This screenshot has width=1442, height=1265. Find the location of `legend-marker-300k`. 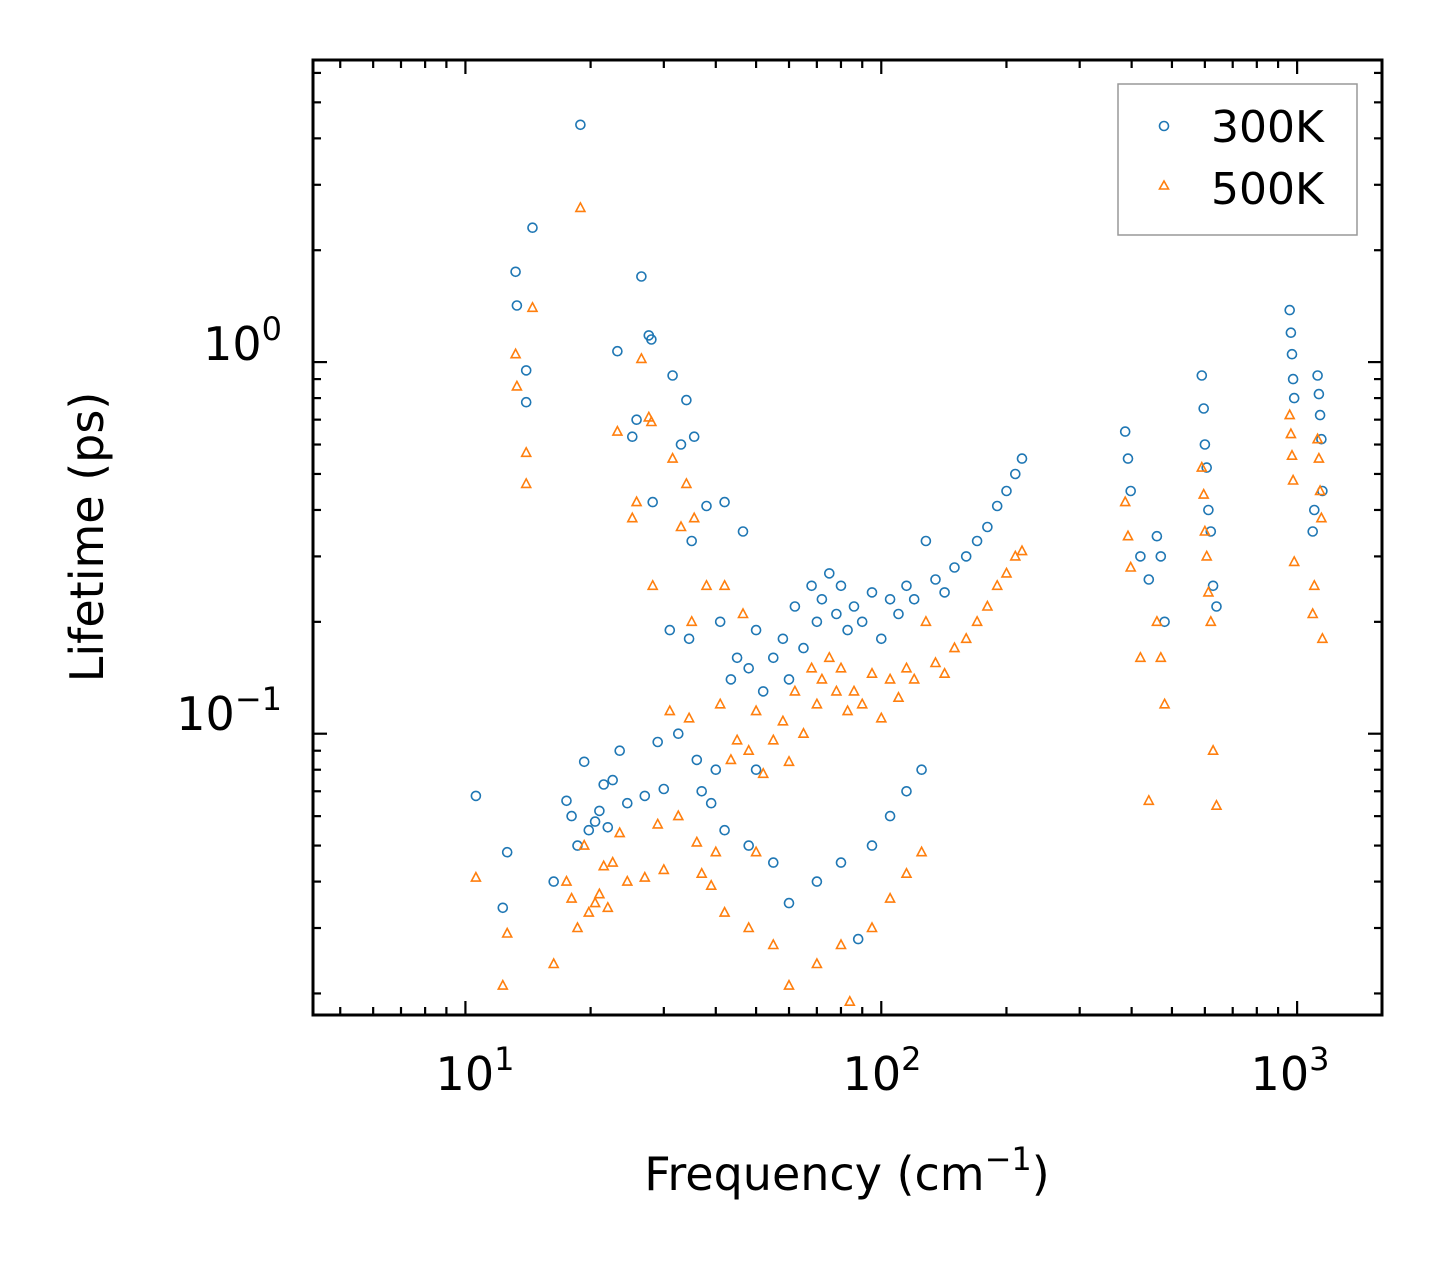

legend-marker-300k is located at coordinates (1164, 126).